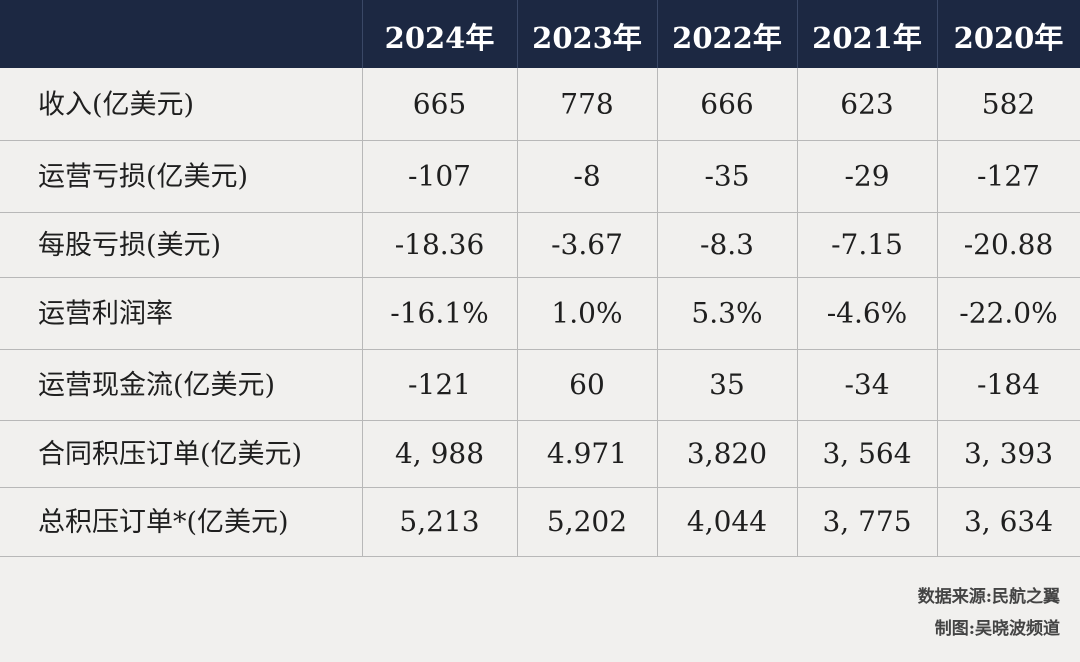  Describe the element at coordinates (439, 313) in the screenshot. I see `table-cell: -16.1%` at that location.